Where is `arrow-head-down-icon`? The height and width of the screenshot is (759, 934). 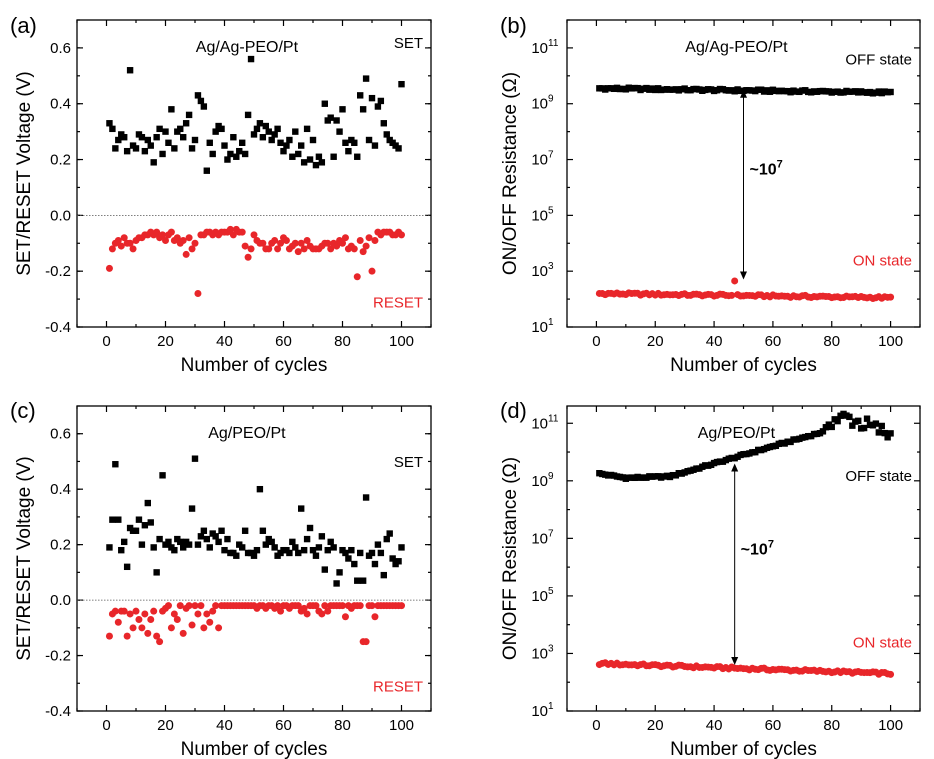
arrow-head-down-icon is located at coordinates (735, 660).